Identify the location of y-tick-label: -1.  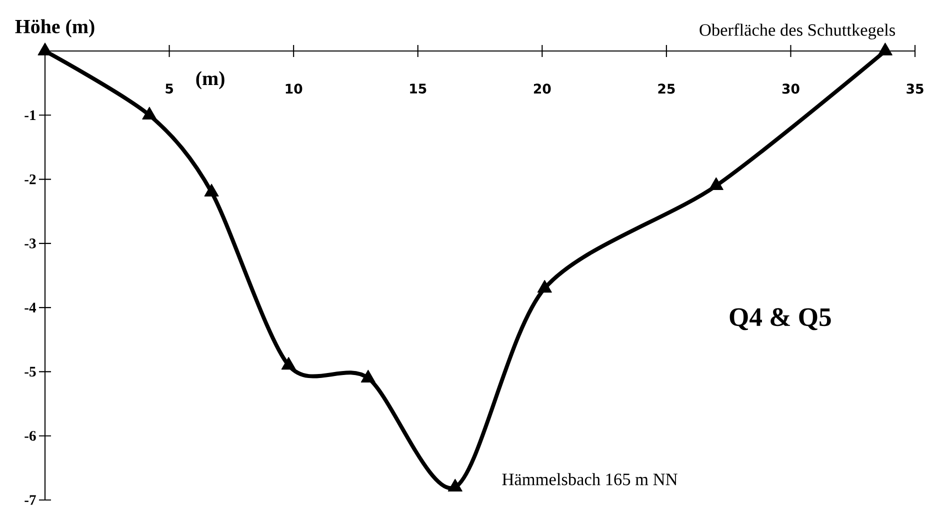
(30, 115).